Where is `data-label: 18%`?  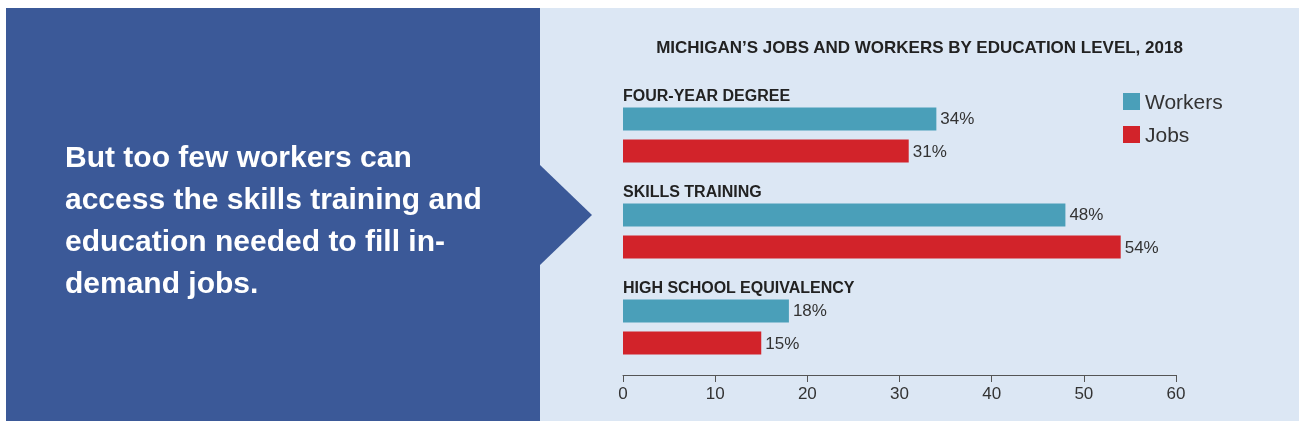 data-label: 18% is located at coordinates (809, 311).